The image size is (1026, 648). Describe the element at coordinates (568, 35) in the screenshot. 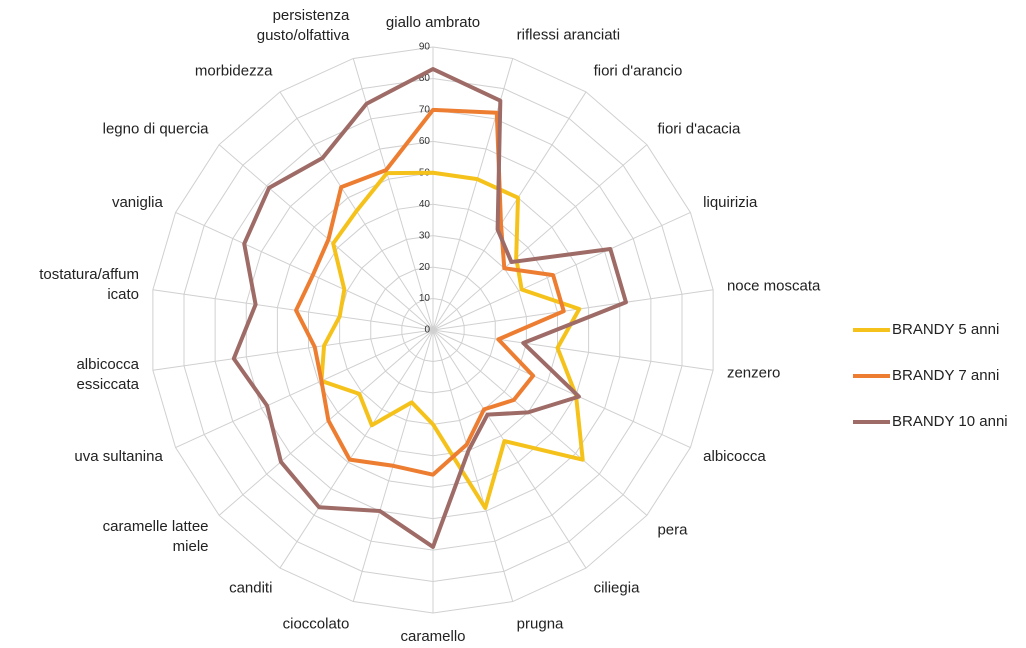

I see `category-label: riflessi aranciati` at that location.